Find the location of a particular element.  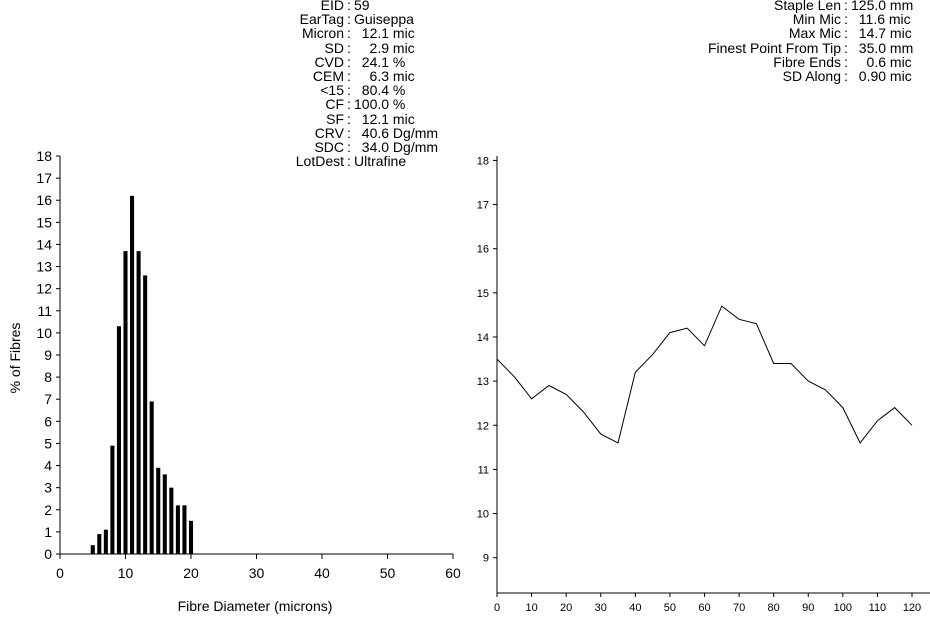

profile-x-tick-label: 20 is located at coordinates (566, 608).